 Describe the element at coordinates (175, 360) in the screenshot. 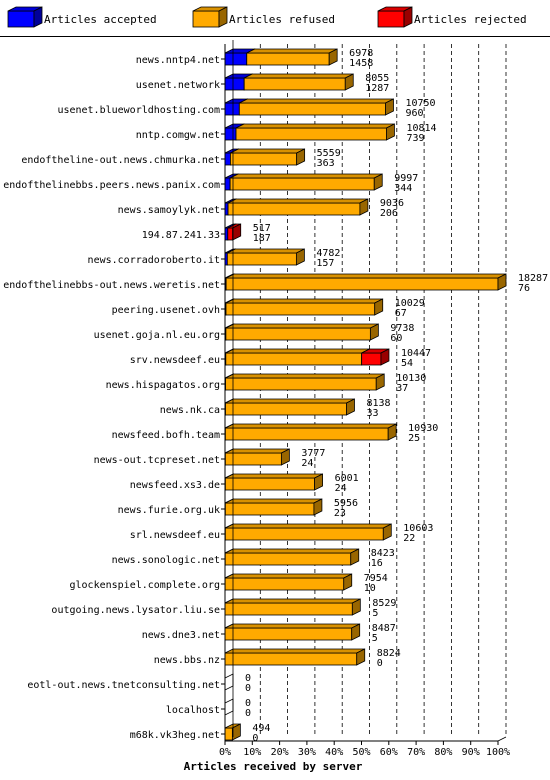

I see `y-tick-label: srv.newsdeef.eu` at that location.